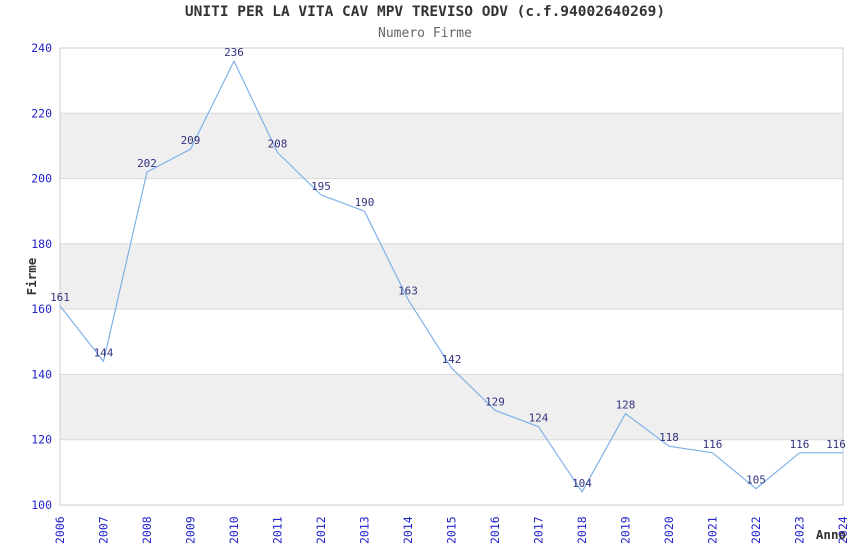  I want to click on x-tick-label: 2016, so click(495, 530).